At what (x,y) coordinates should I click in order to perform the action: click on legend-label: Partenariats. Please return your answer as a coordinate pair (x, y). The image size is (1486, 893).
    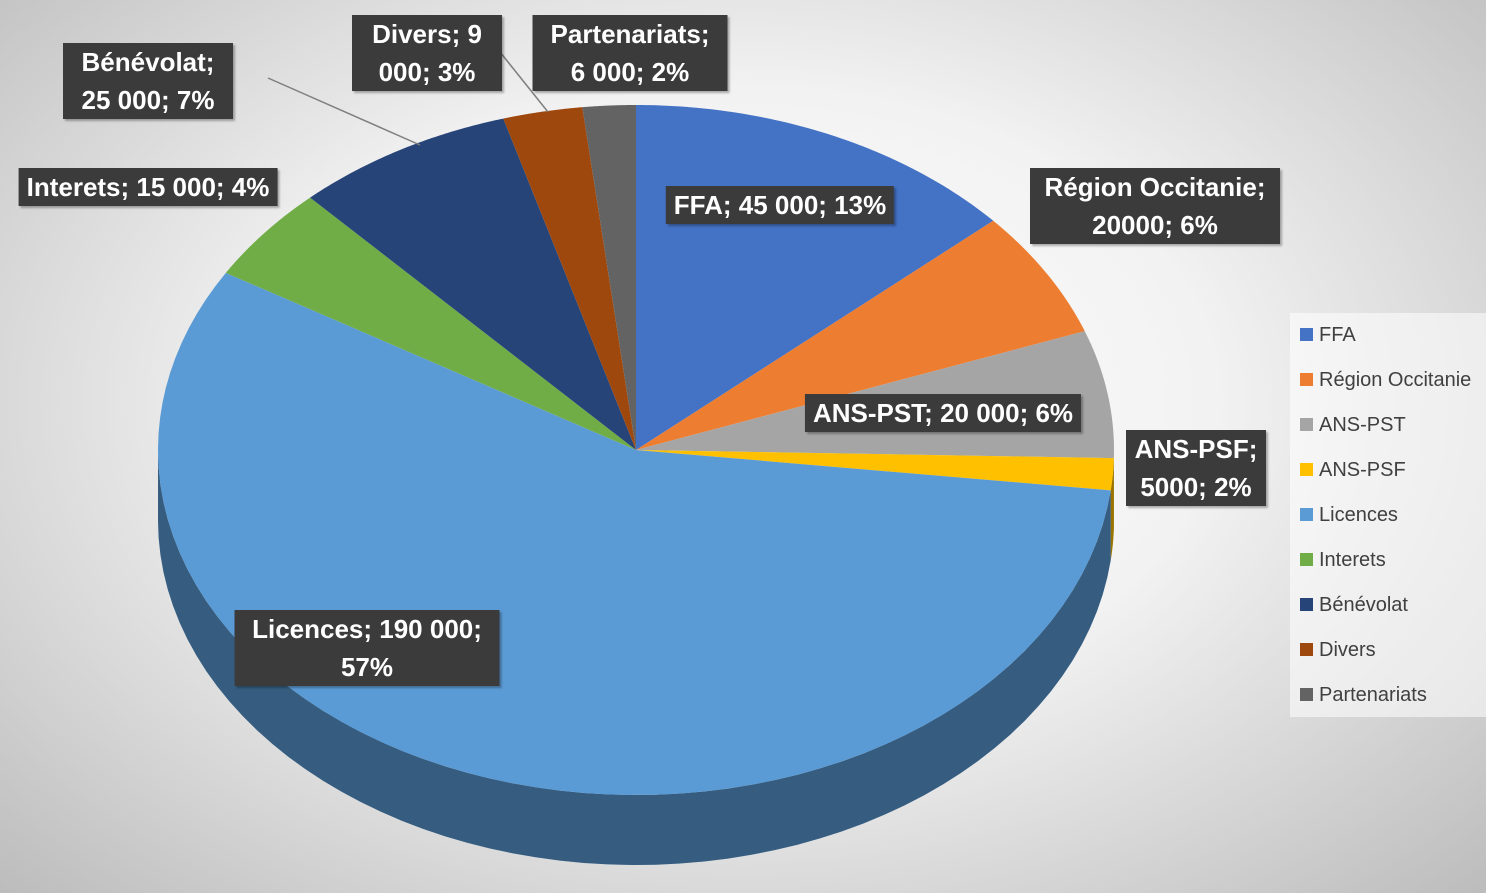
    Looking at the image, I should click on (1373, 695).